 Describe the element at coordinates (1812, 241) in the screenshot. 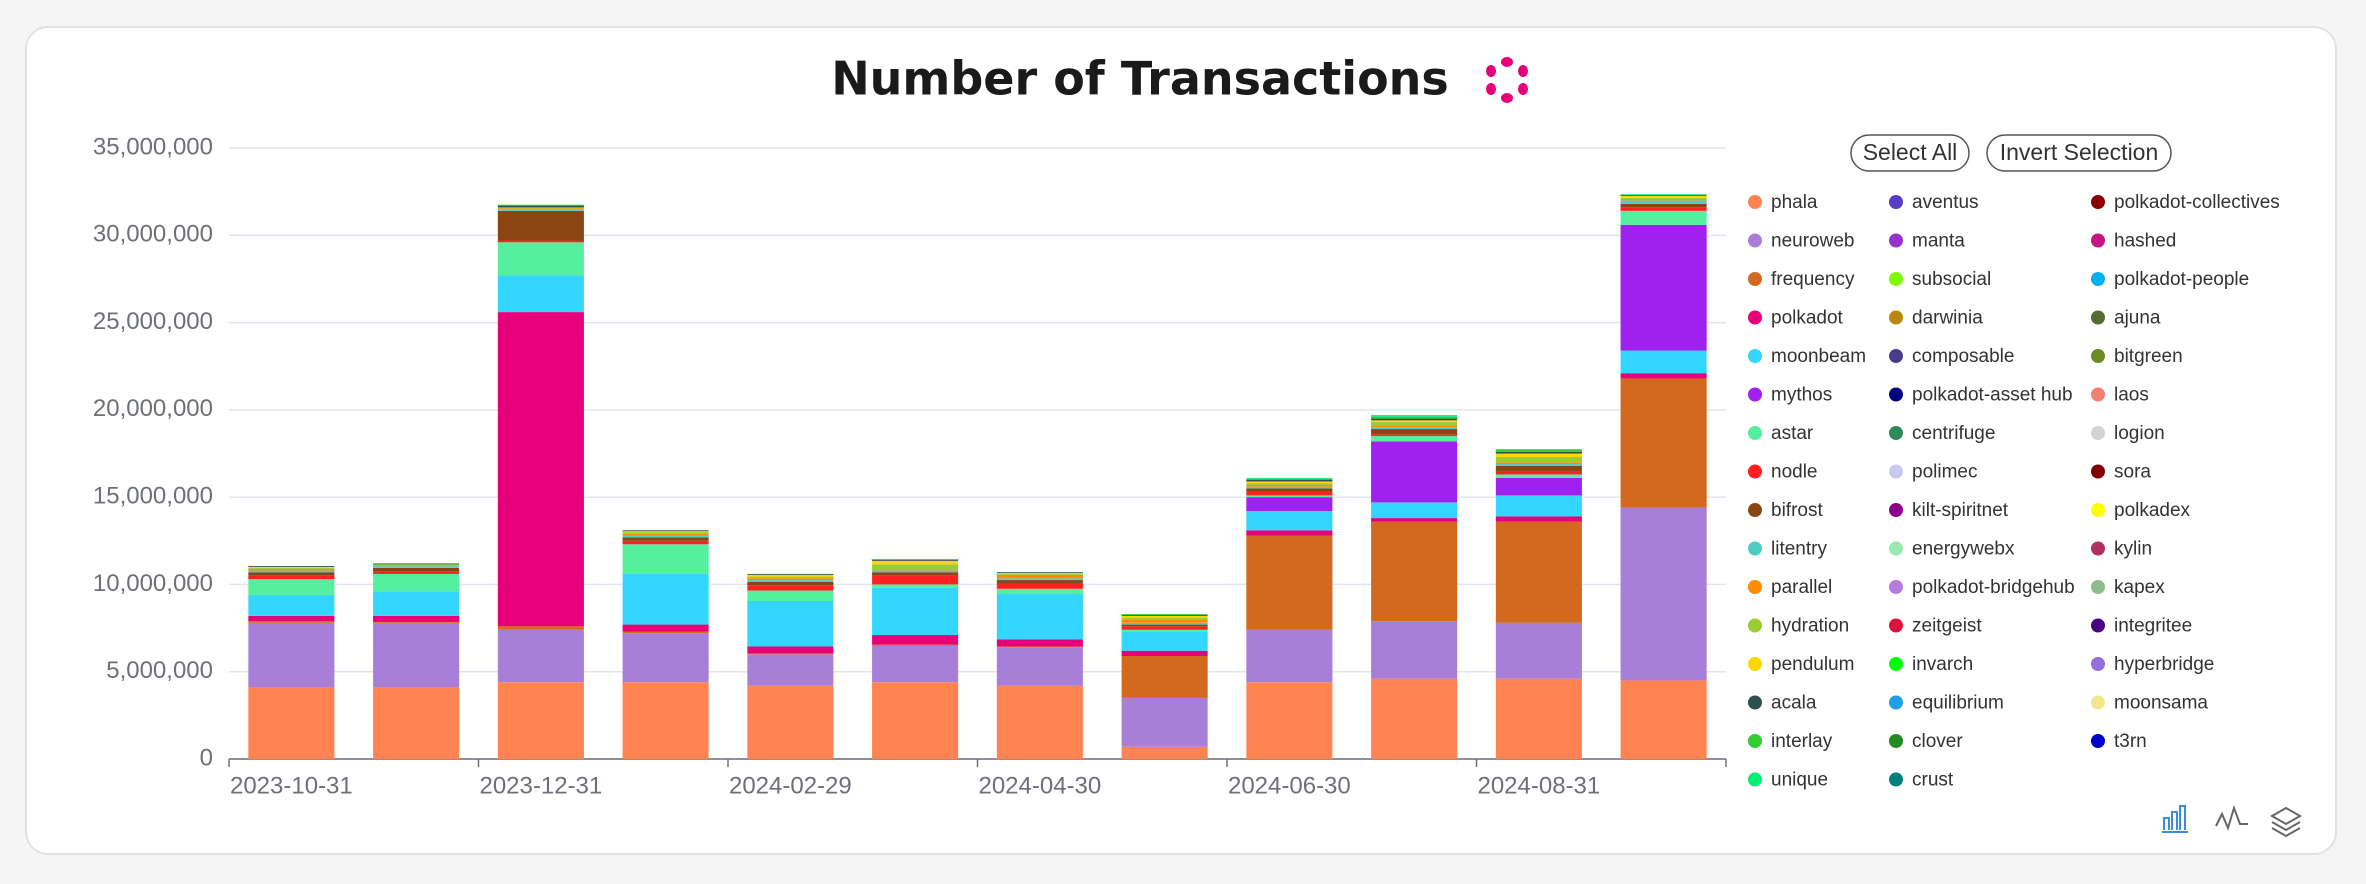

I see `legend-label: neuroweb` at that location.